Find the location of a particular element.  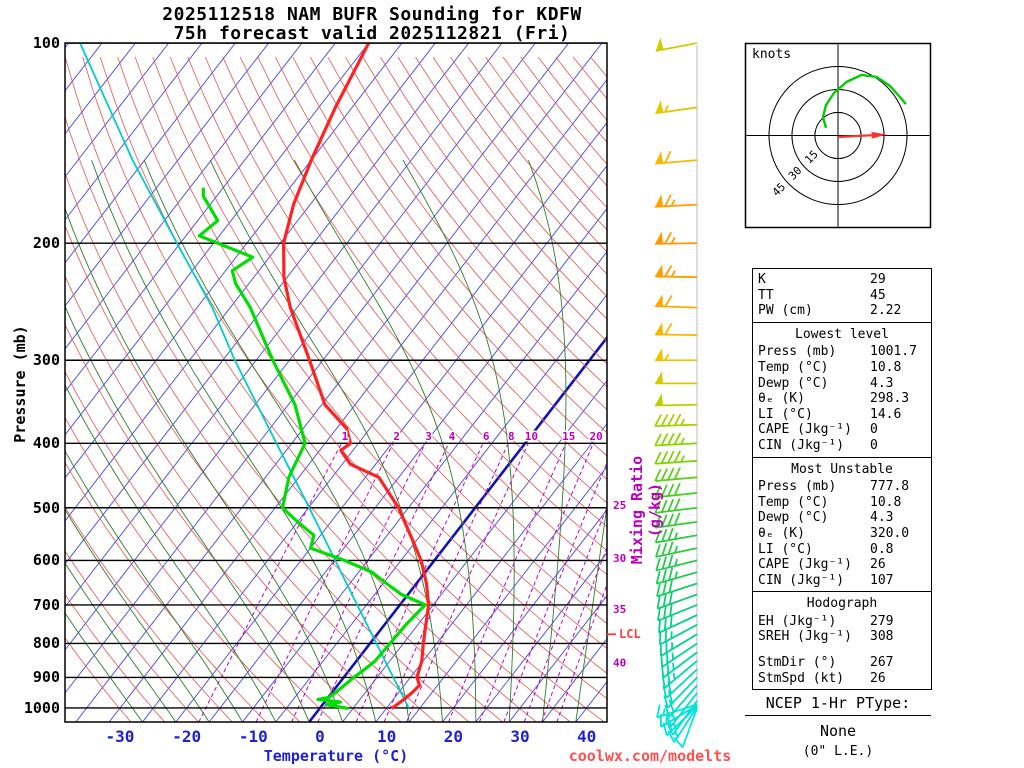

table-row: PW (cm) 2.22 is located at coordinates (842, 311).